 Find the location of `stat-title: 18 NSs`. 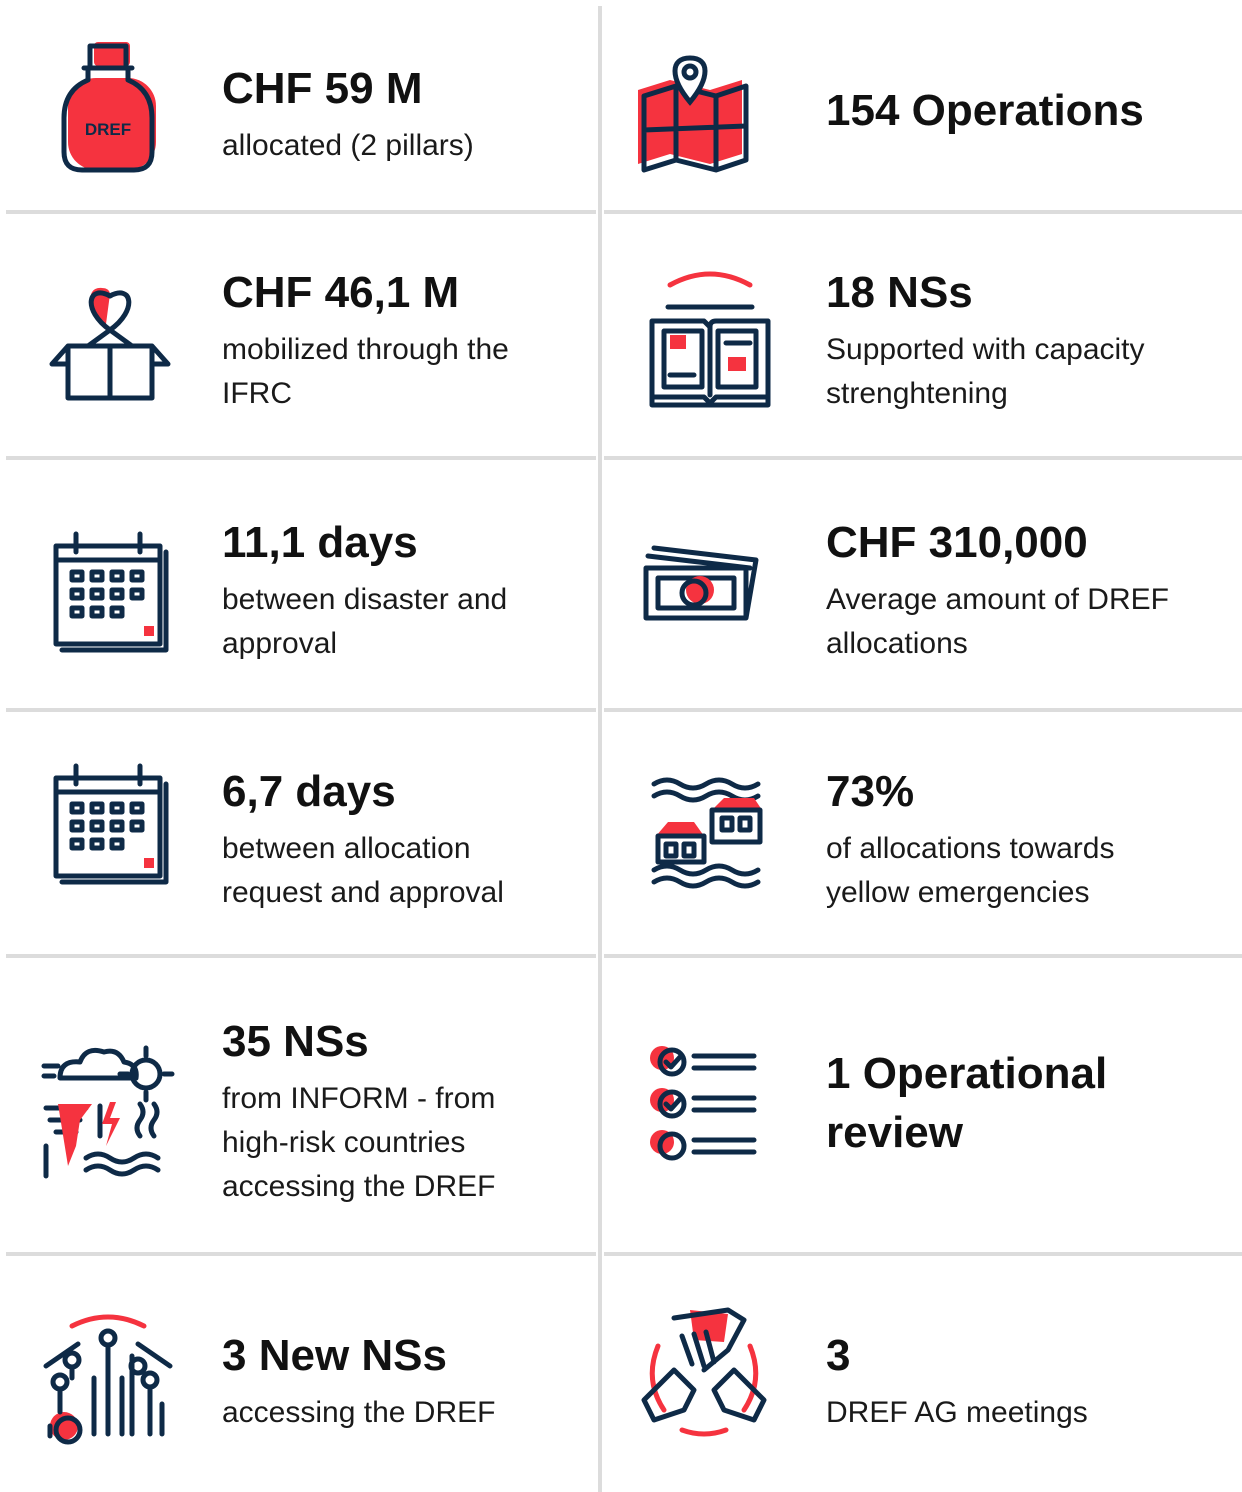

stat-title: 18 NSs is located at coordinates (899, 292).